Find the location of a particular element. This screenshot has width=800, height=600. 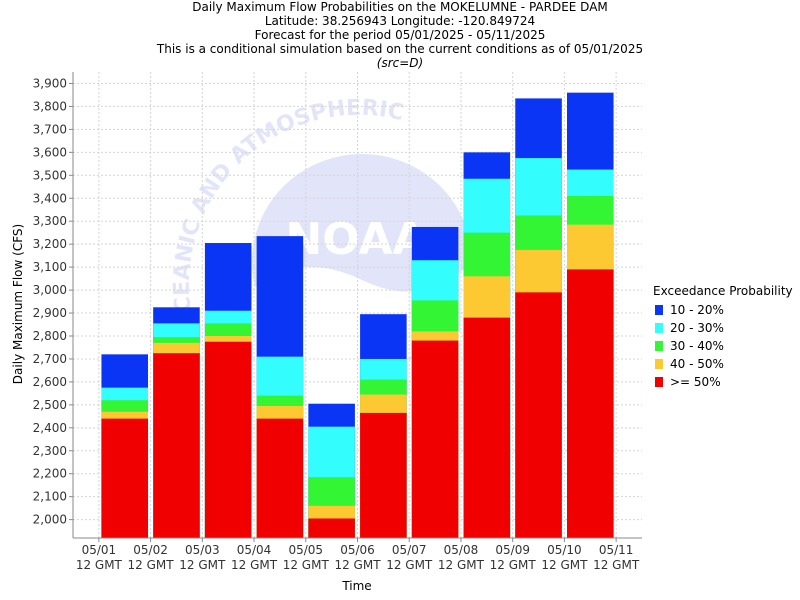

legend-item: 40 - 50% is located at coordinates (723, 364).